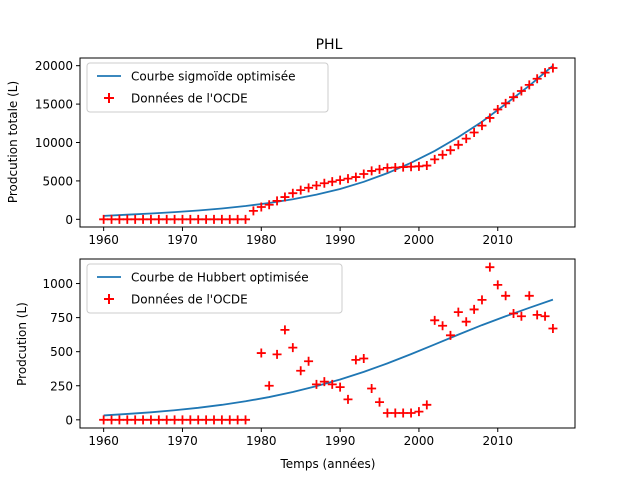  Describe the element at coordinates (497, 441) in the screenshot. I see `bottom-x-tick-label: 2010` at that location.